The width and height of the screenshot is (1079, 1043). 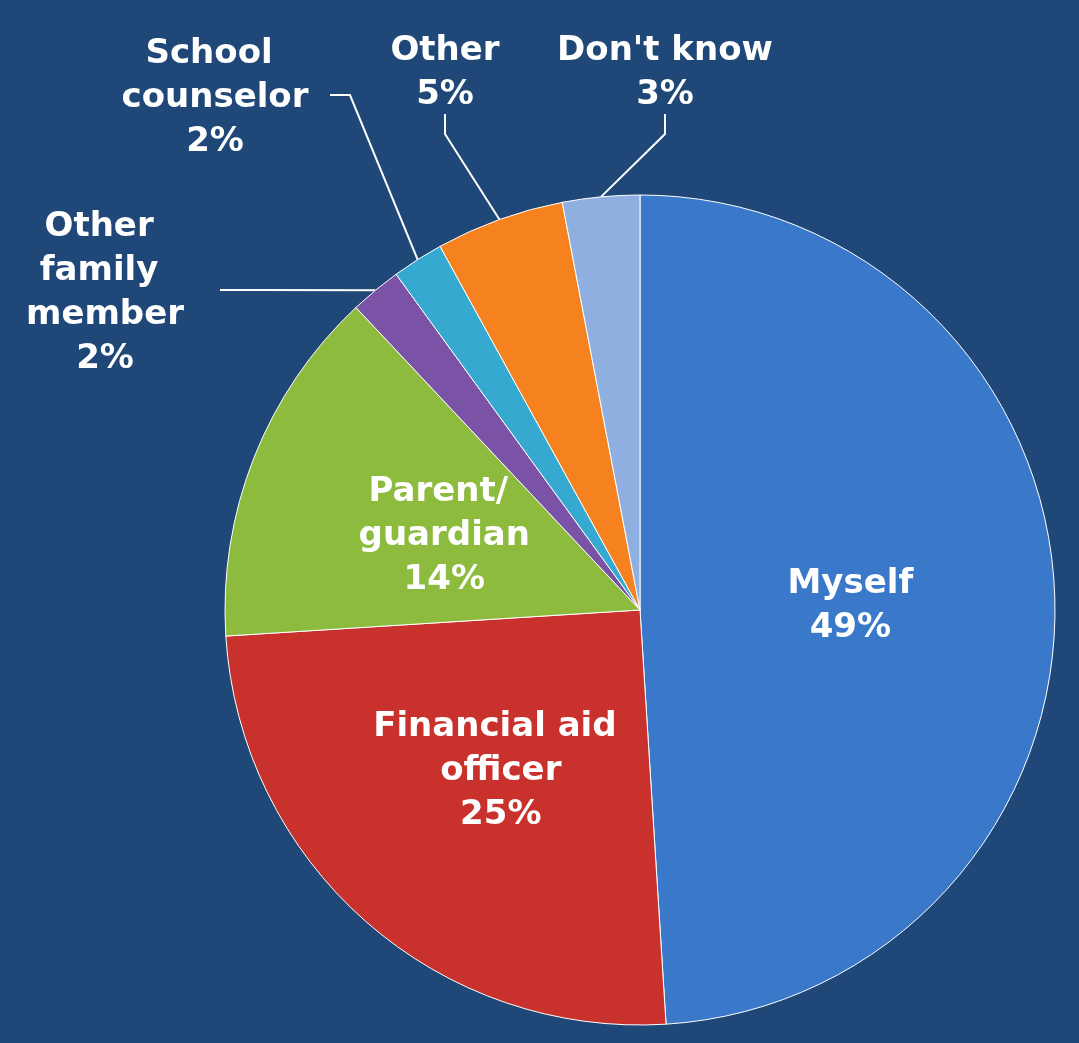 What do you see at coordinates (665, 92) in the screenshot?
I see `data-label: 3%` at bounding box center [665, 92].